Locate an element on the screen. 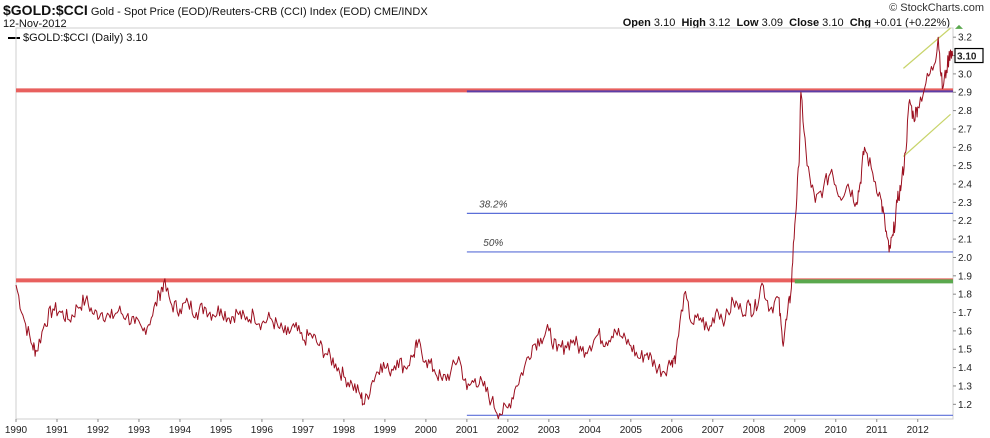  x-tick-label: 1993 is located at coordinates (139, 430).